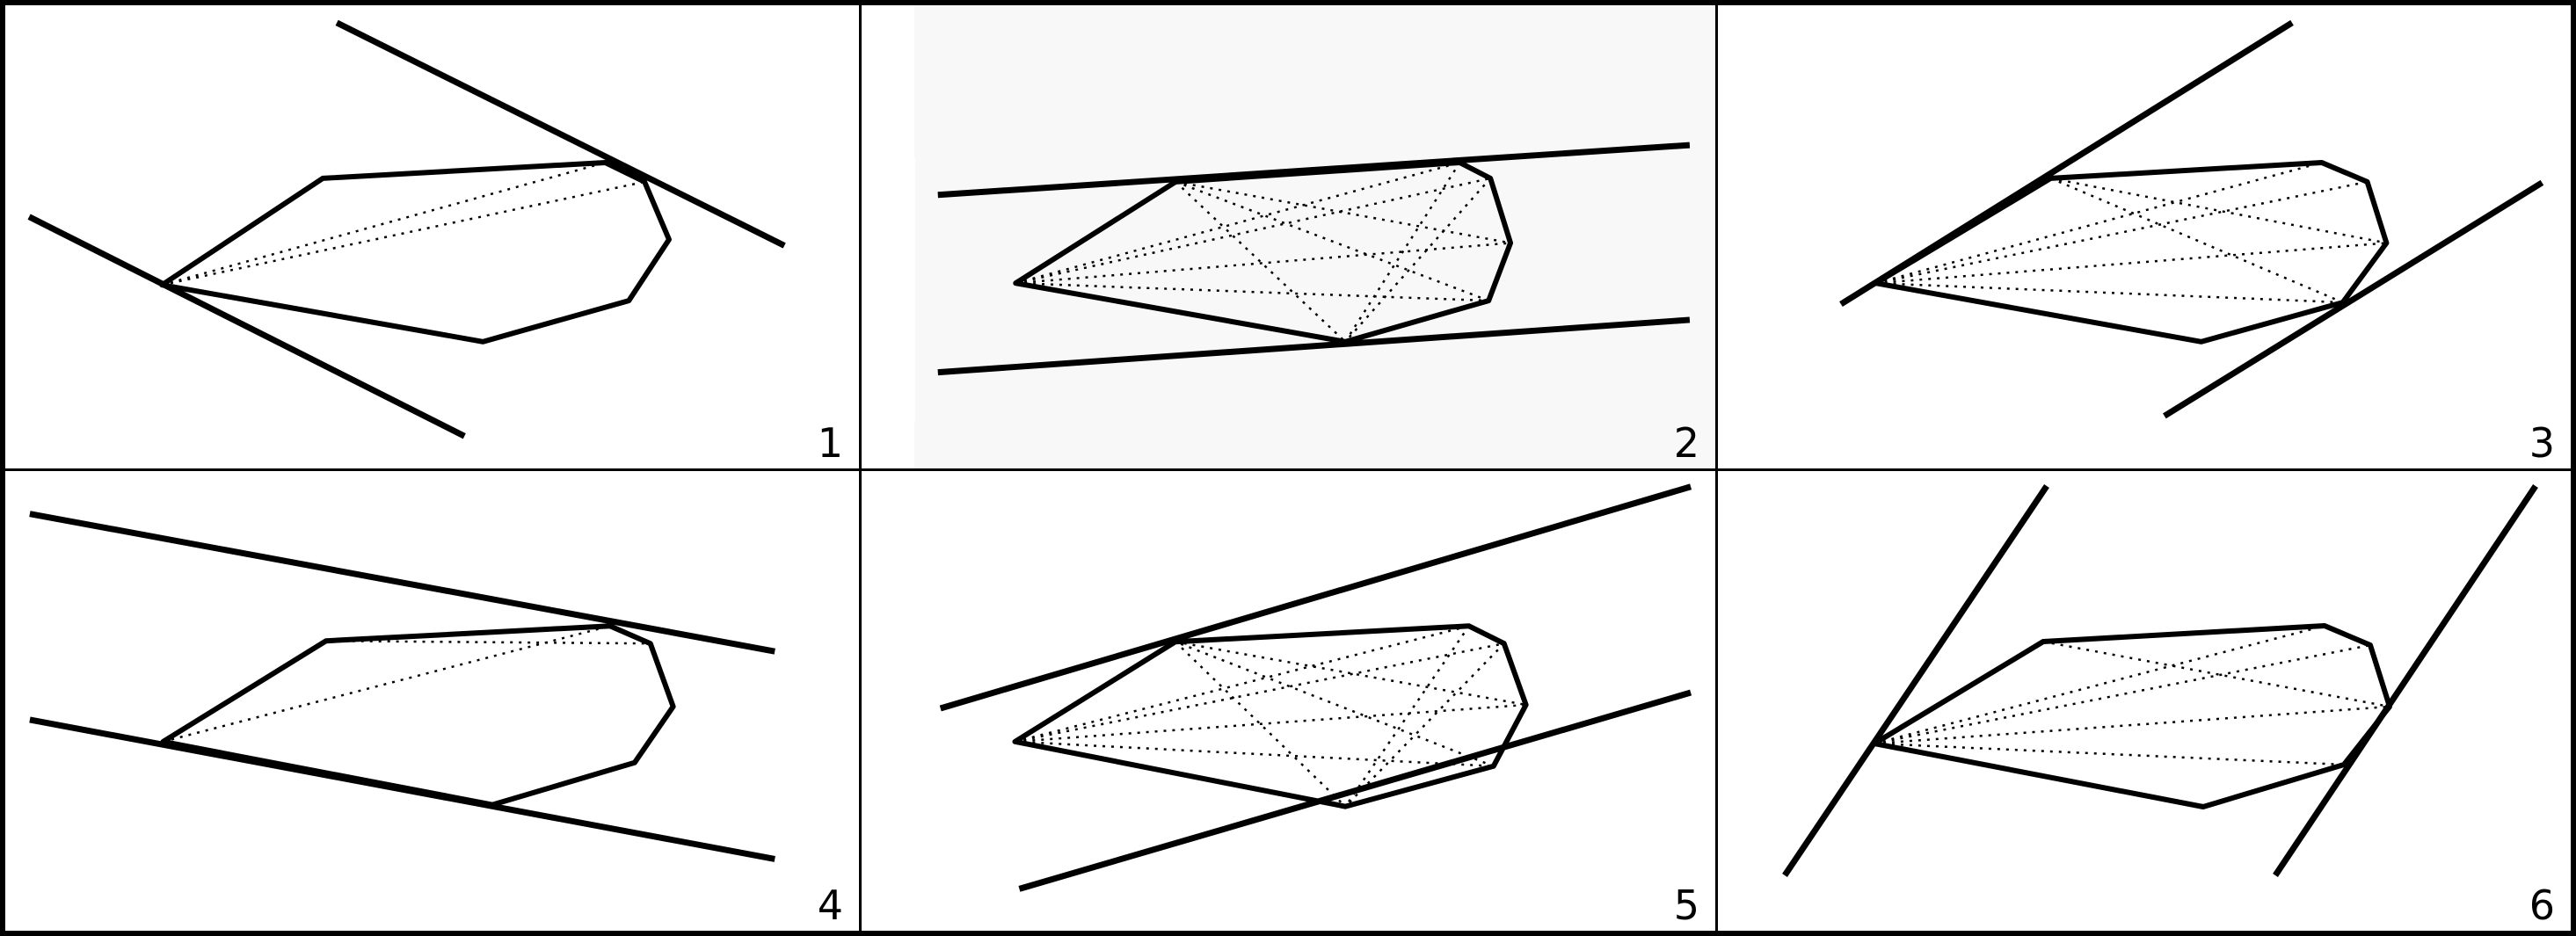 Image resolution: width=2576 pixels, height=936 pixels. I want to click on panel-number-2: 2, so click(1686, 443).